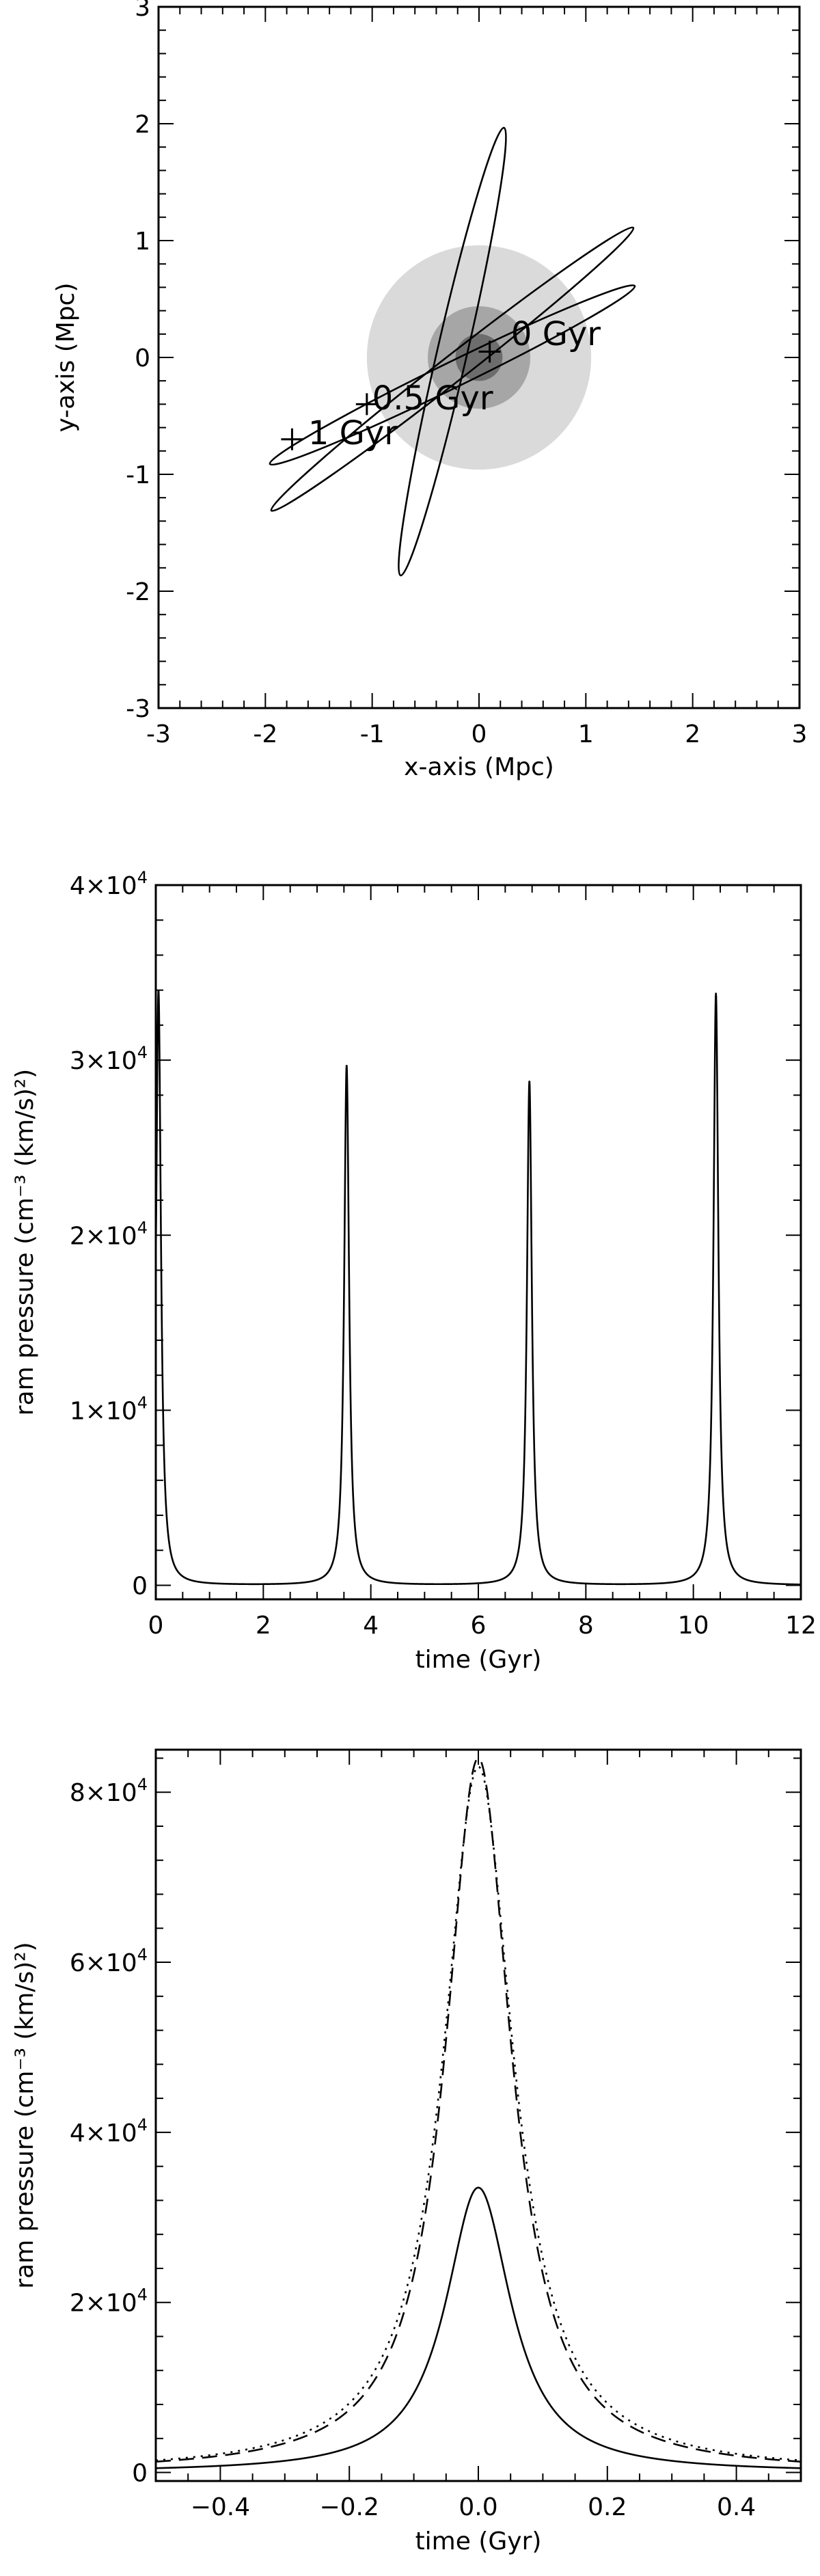  I want to click on y-tick-label: 8×10⁴, so click(109, 1791).